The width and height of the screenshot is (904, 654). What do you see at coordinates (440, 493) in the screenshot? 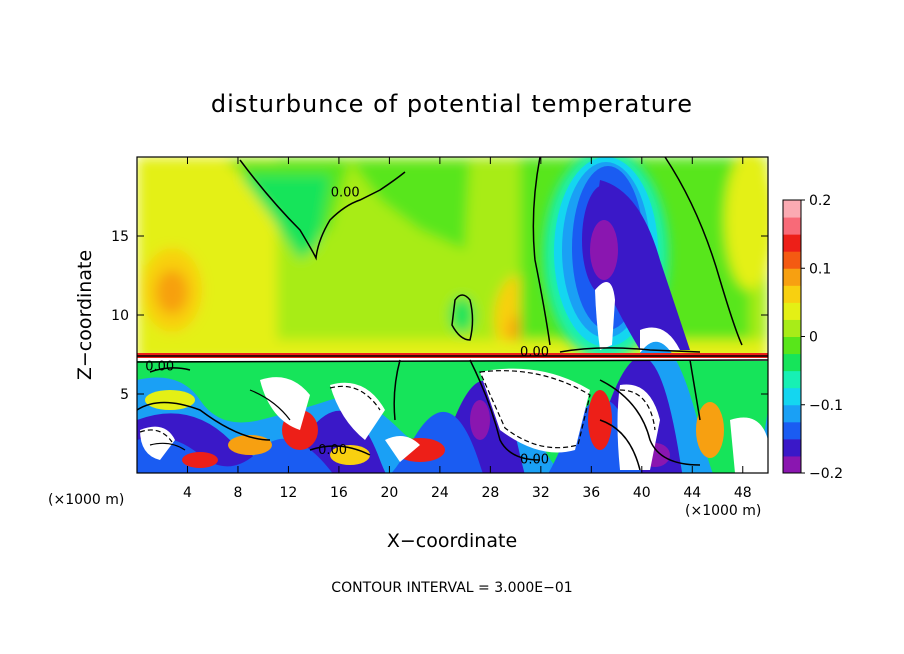
I see `x-tick-label: 24` at bounding box center [440, 493].